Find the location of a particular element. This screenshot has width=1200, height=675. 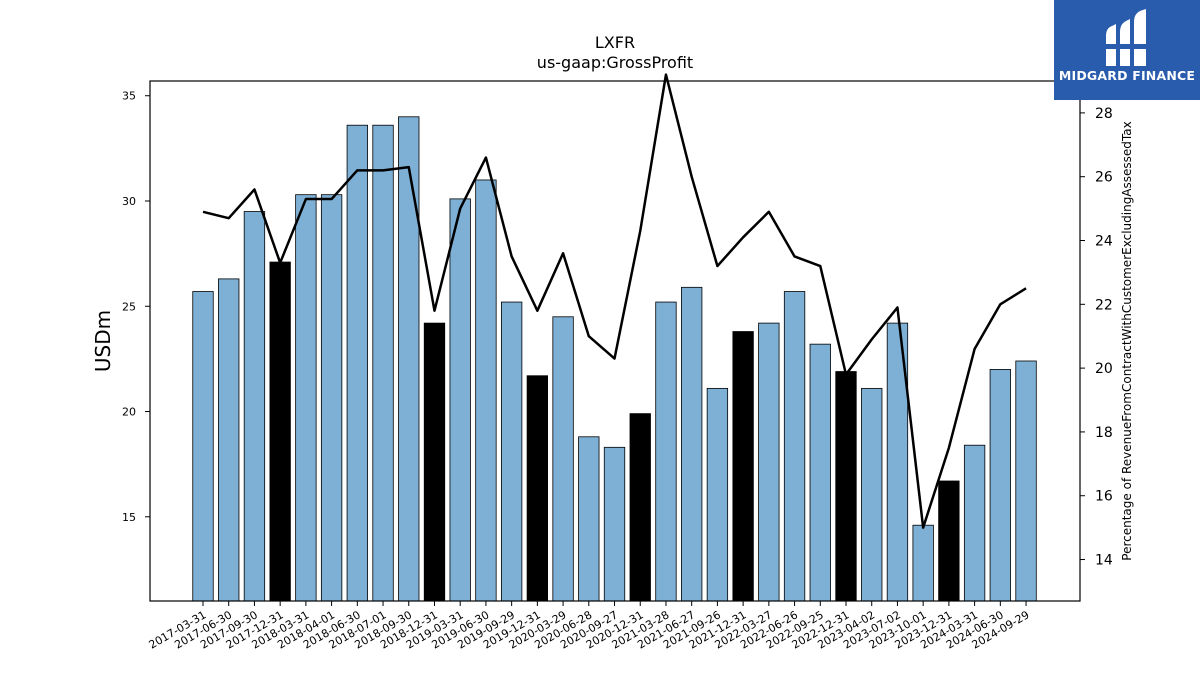

y-tick-label: 15 is located at coordinates (129, 517).